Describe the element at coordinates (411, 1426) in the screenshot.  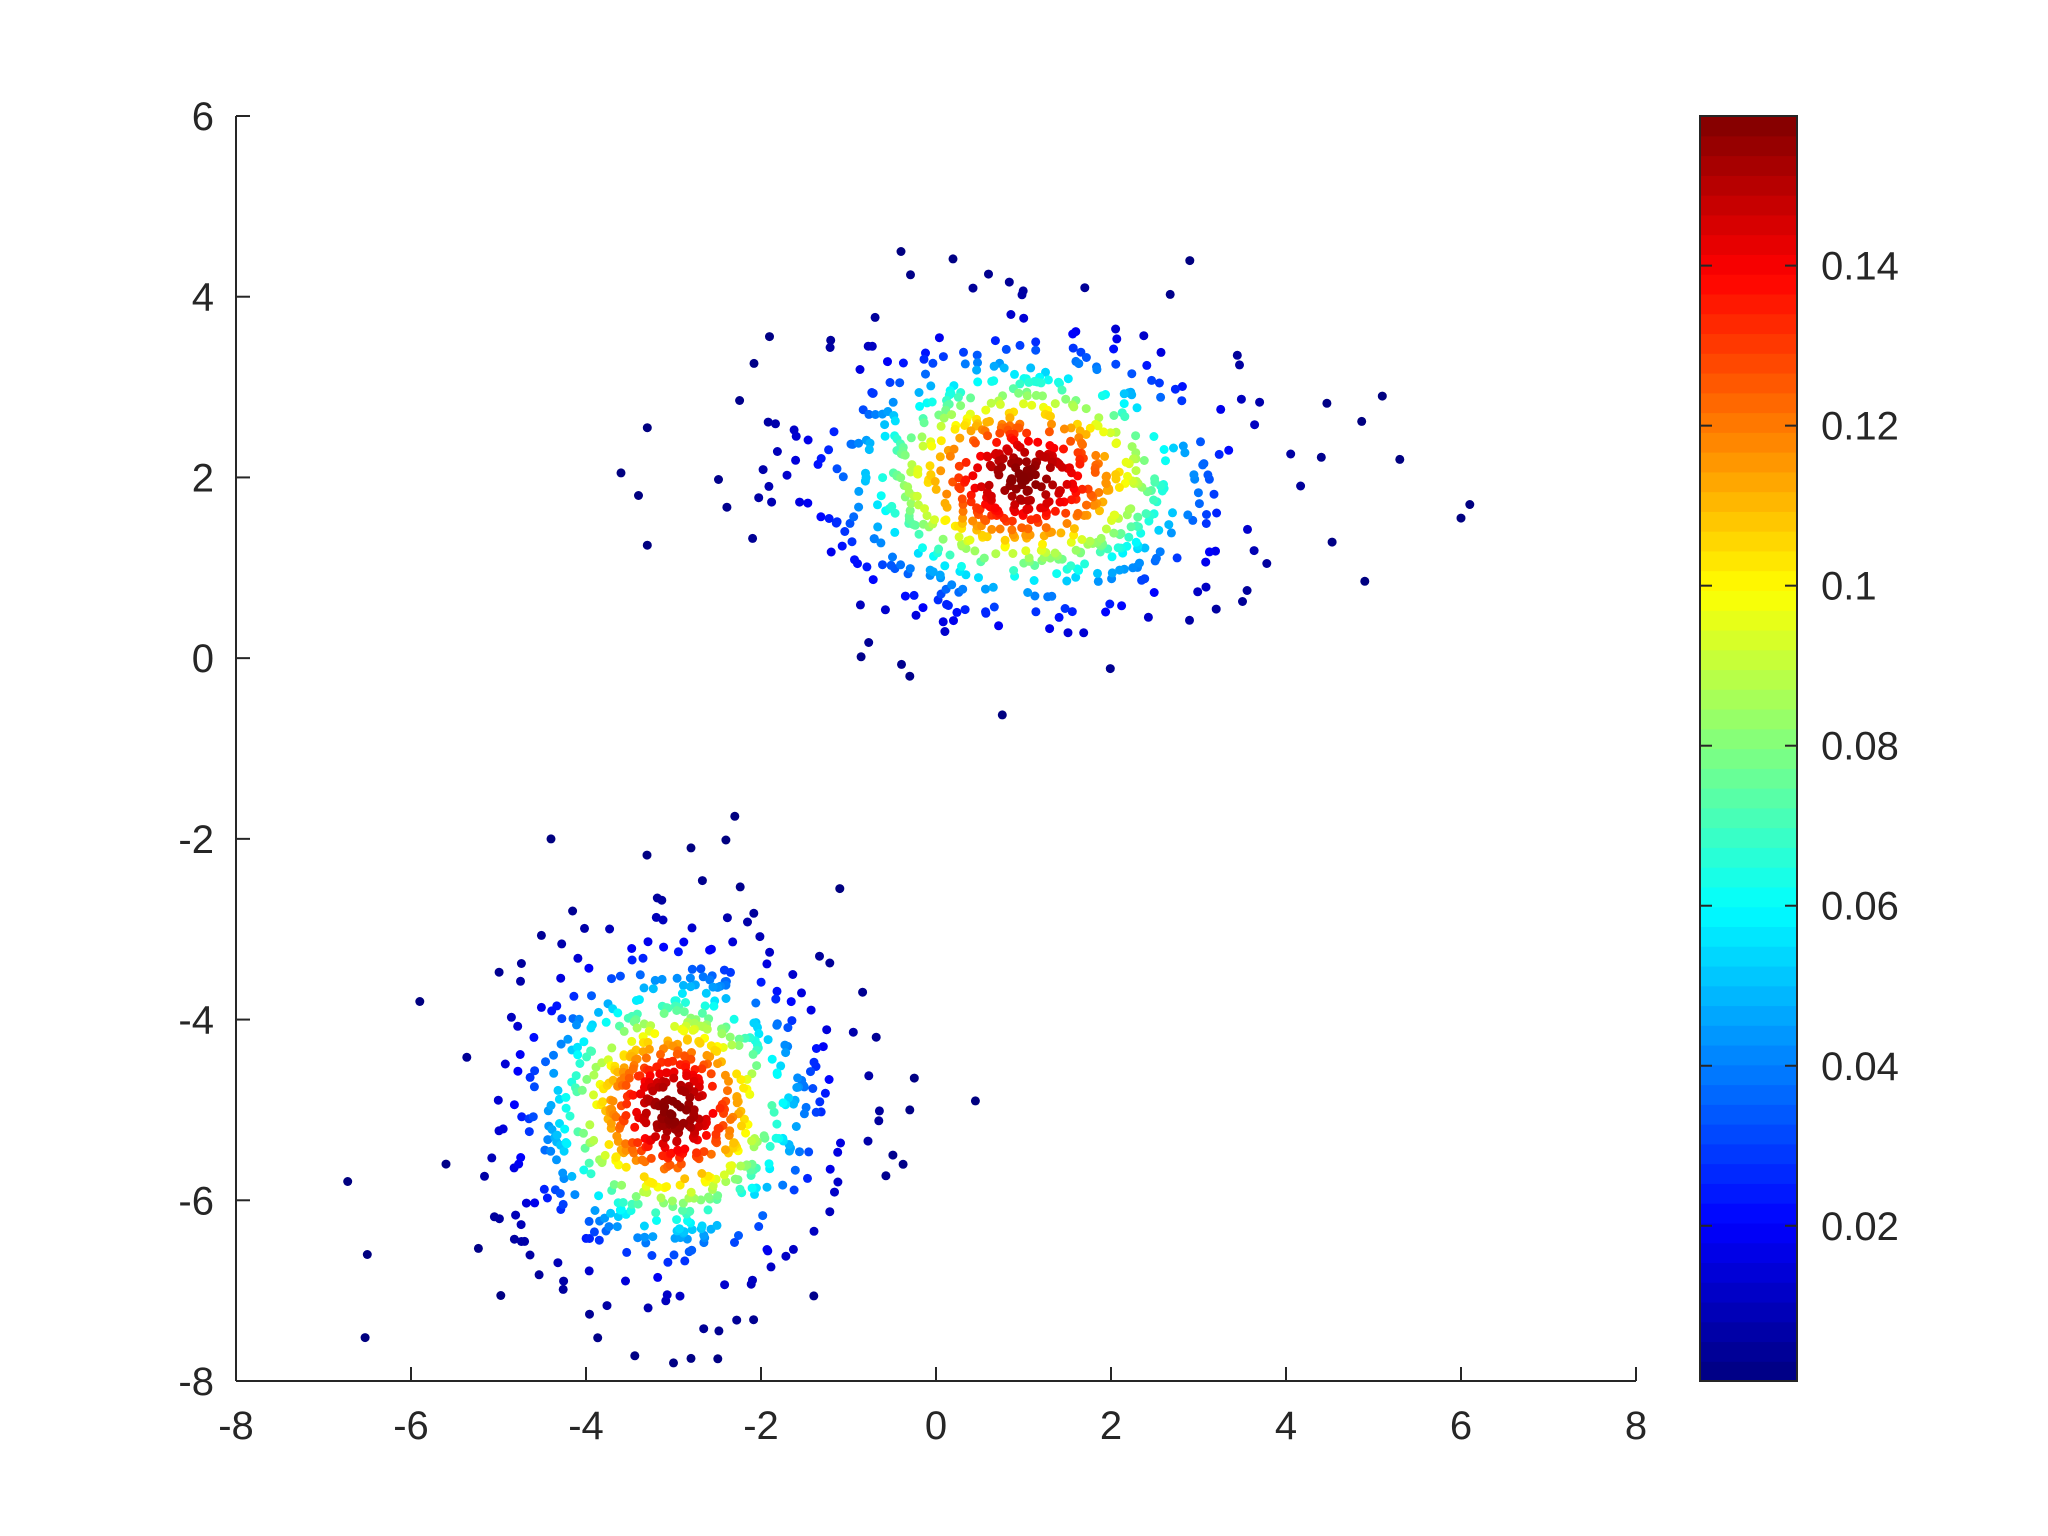
I see `x-tick-label: -6` at that location.